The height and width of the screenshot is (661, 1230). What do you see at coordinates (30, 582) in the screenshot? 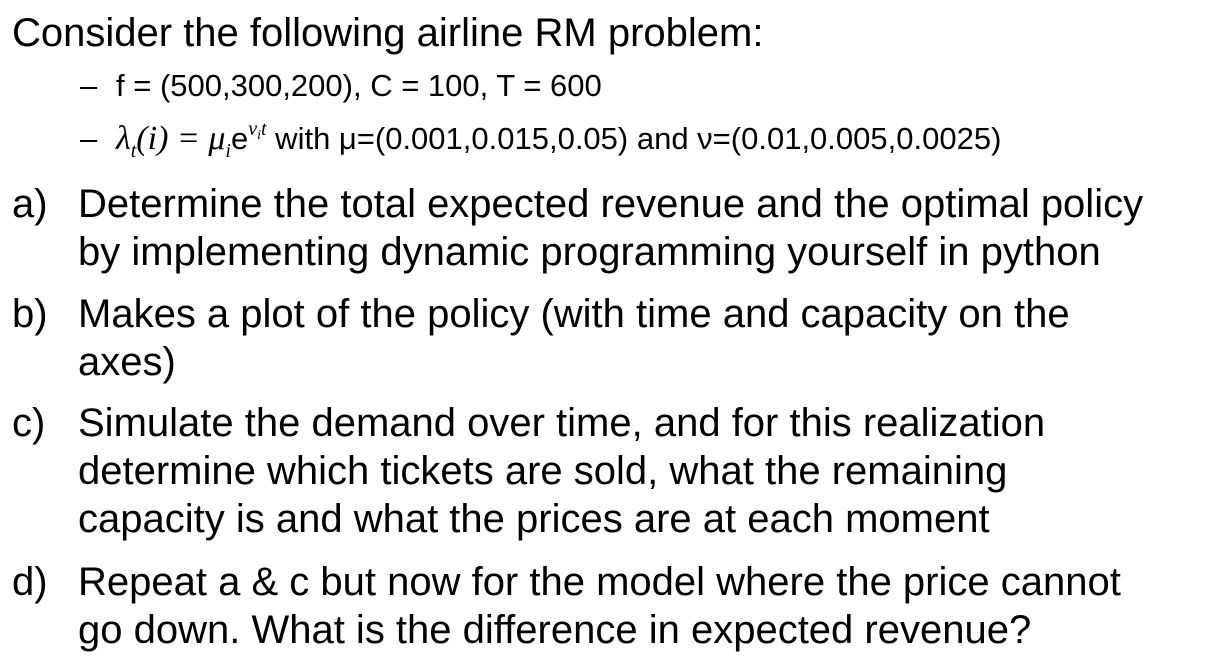
I see `question-label: d)` at bounding box center [30, 582].